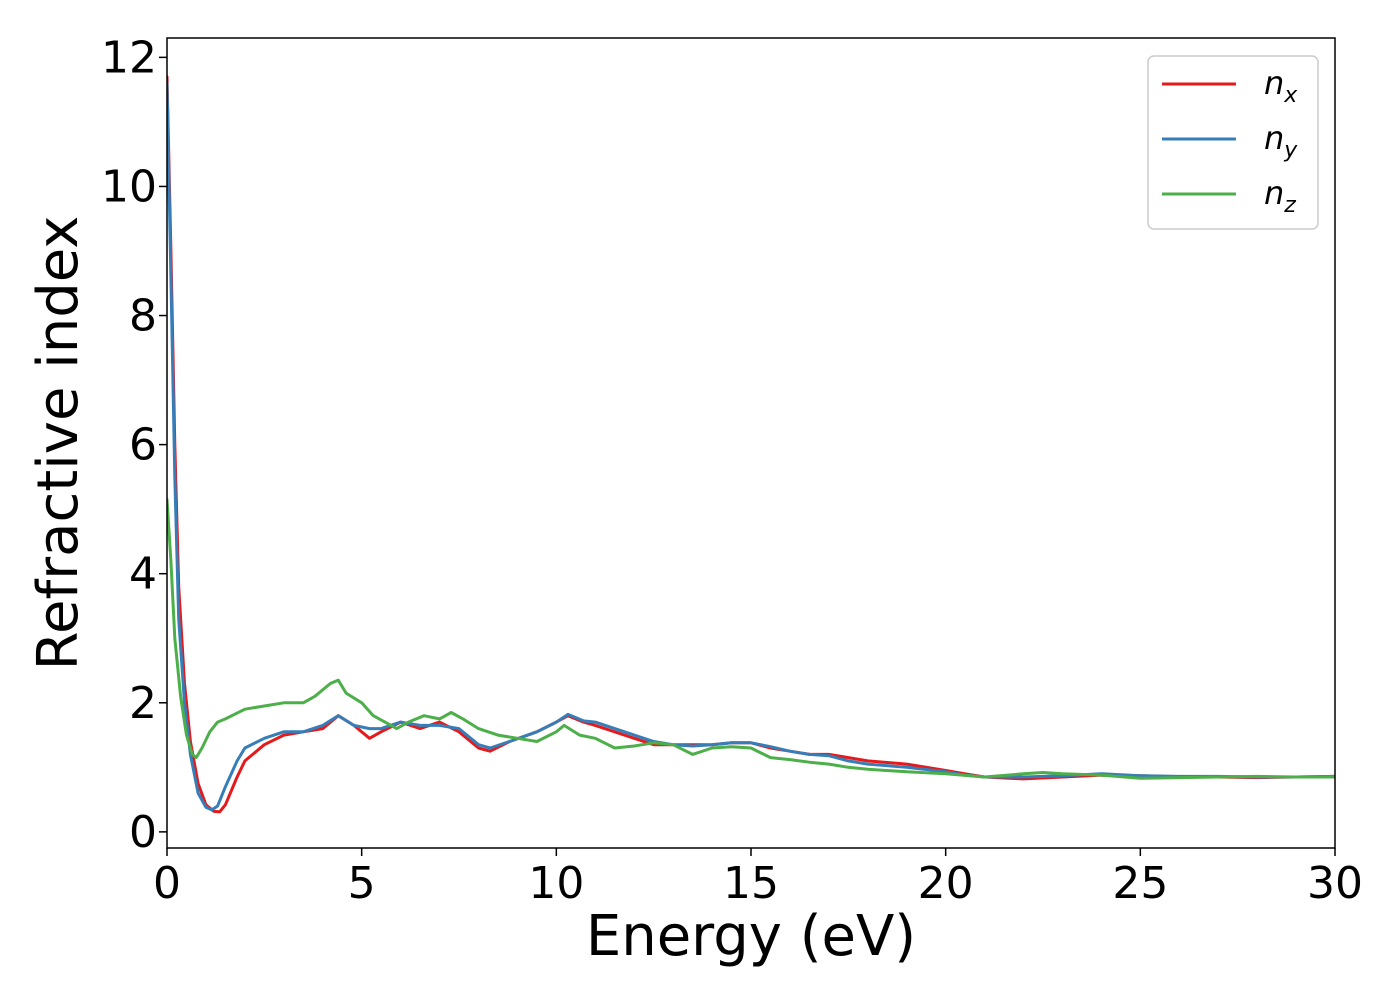 This screenshot has height=1000, width=1400. I want to click on y-axis-title: Refractive index, so click(58, 443).